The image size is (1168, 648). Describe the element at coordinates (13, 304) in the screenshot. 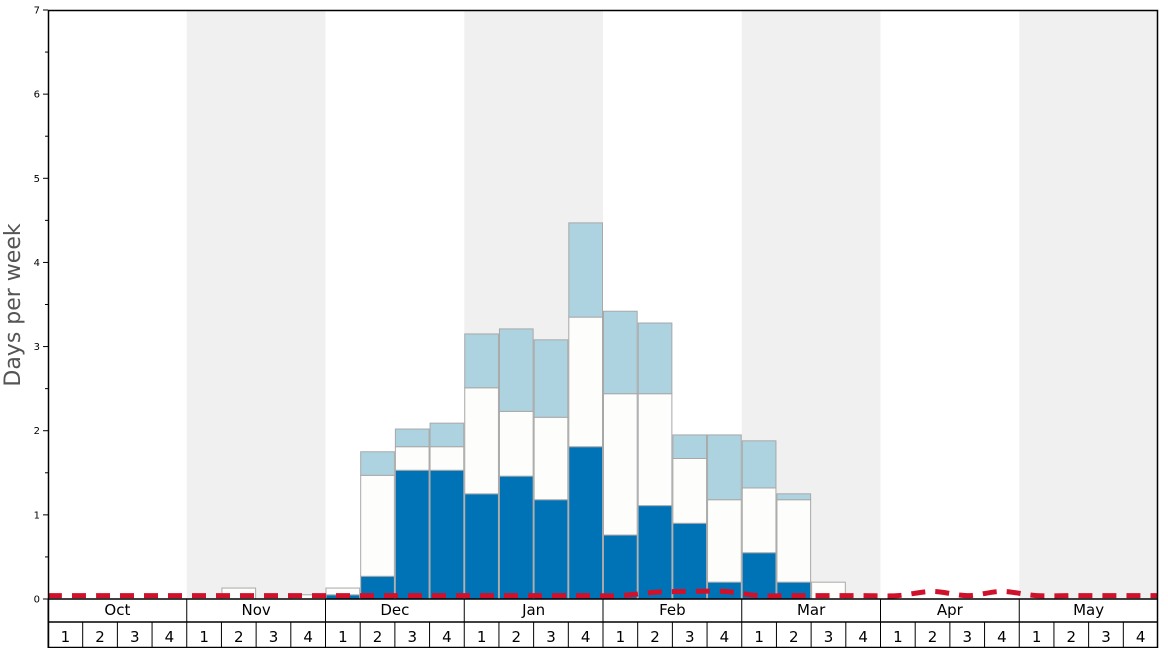

I see `y-axis-label: Days per week` at that location.